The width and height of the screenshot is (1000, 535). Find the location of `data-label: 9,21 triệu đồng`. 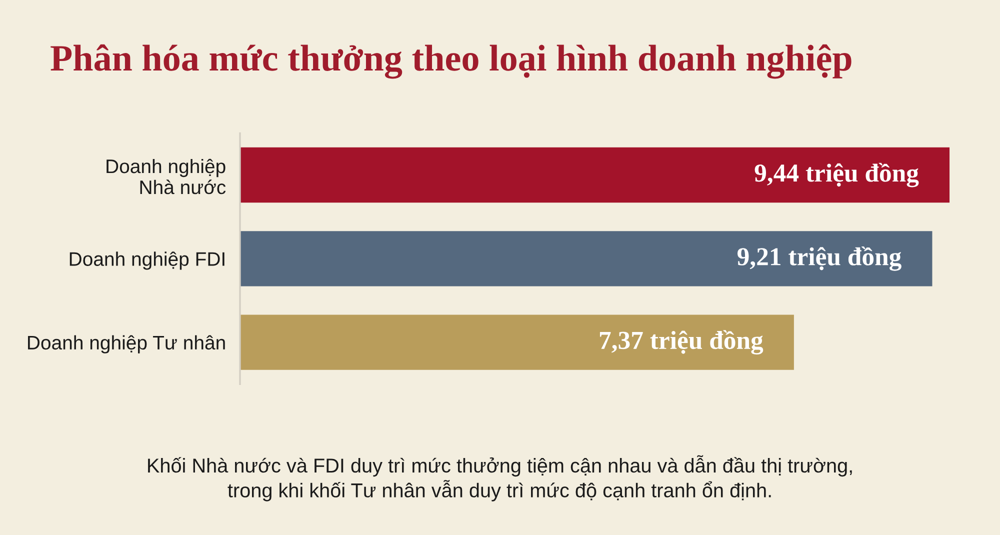

data-label: 9,21 triệu đồng is located at coordinates (820, 258).